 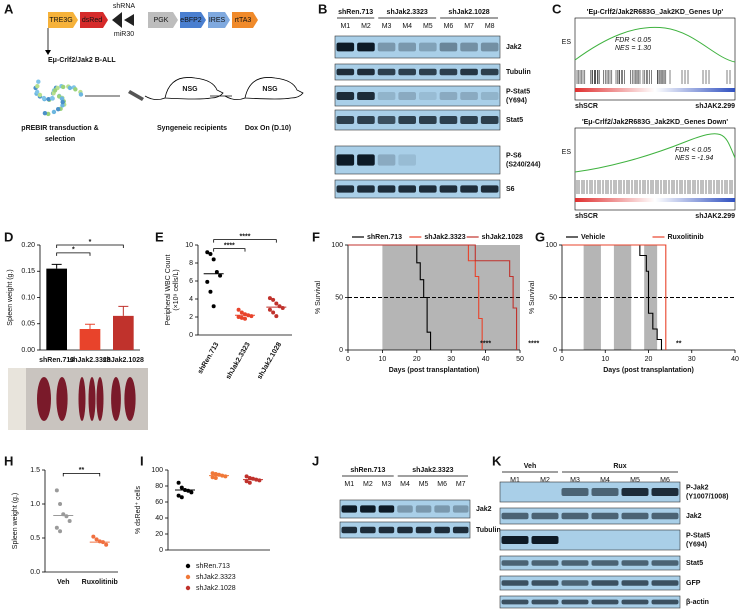 I want to click on y-axis-label: Peripheral WBC Count, so click(x=168, y=290).